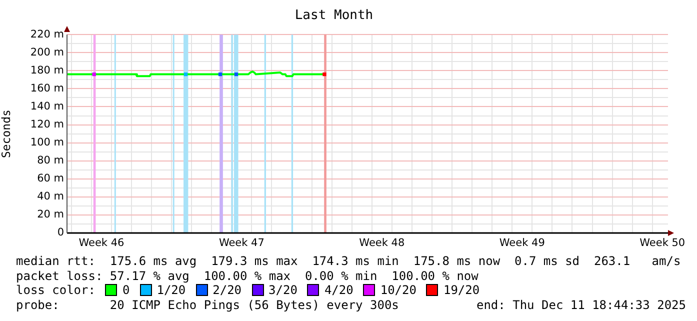  I want to click on y-axis-title: Seconds, so click(6, 134).